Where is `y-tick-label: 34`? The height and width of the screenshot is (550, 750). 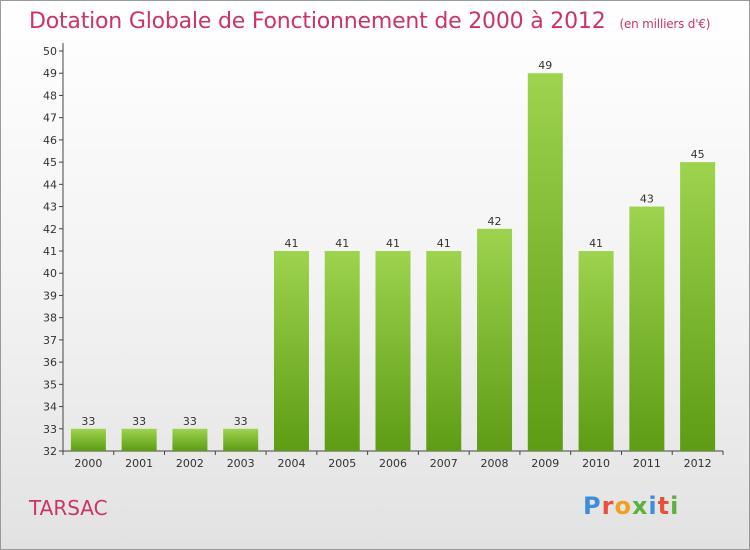 y-tick-label: 34 is located at coordinates (50, 407).